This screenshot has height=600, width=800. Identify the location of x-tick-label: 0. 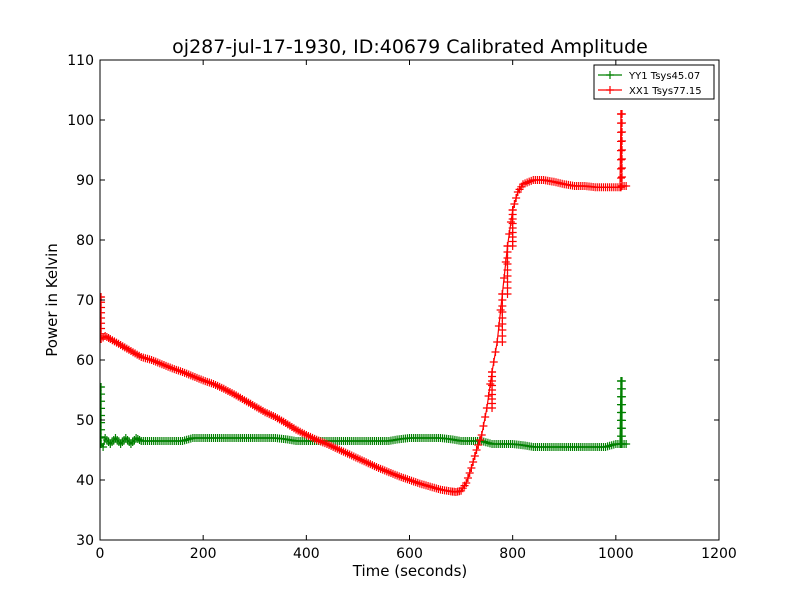
(100, 554).